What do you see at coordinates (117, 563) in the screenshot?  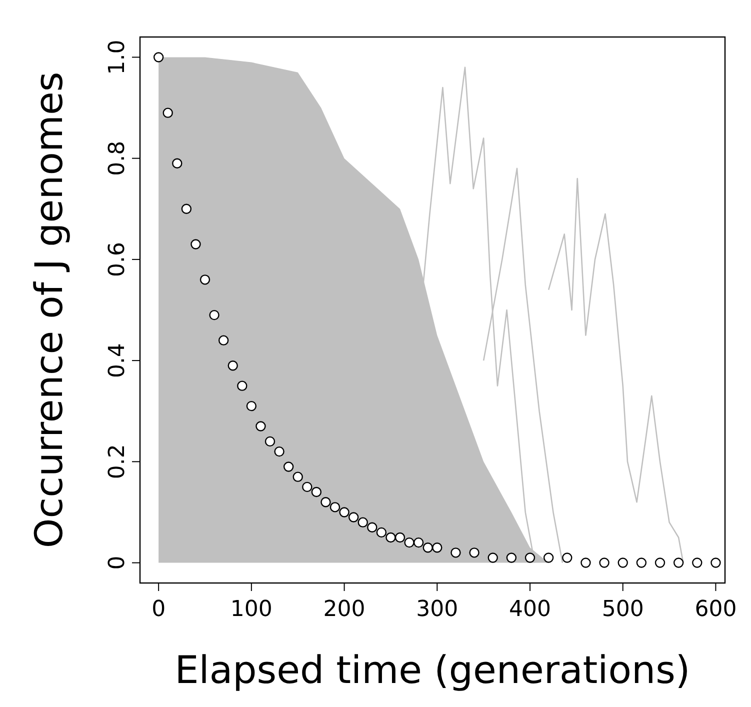 I see `y-tick-label: 0` at bounding box center [117, 563].